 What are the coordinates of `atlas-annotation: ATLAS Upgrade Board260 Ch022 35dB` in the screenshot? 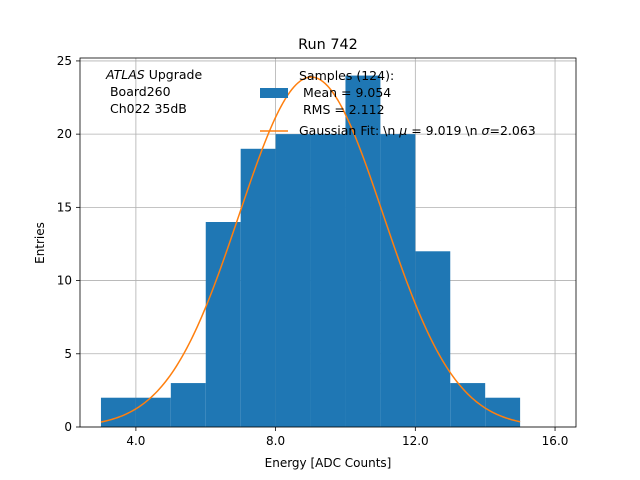 It's located at (153, 91).